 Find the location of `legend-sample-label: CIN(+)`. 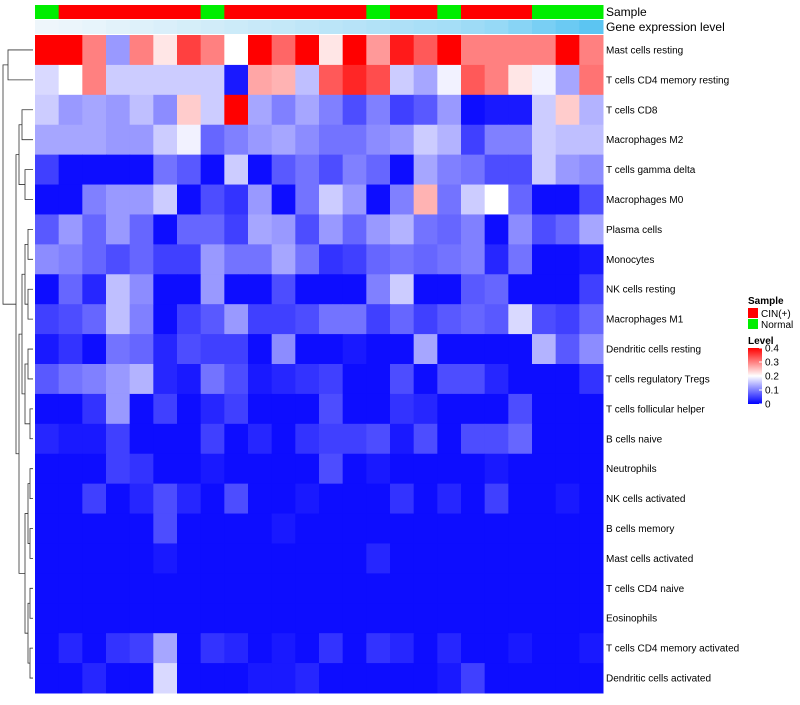

legend-sample-label: CIN(+) is located at coordinates (776, 314).